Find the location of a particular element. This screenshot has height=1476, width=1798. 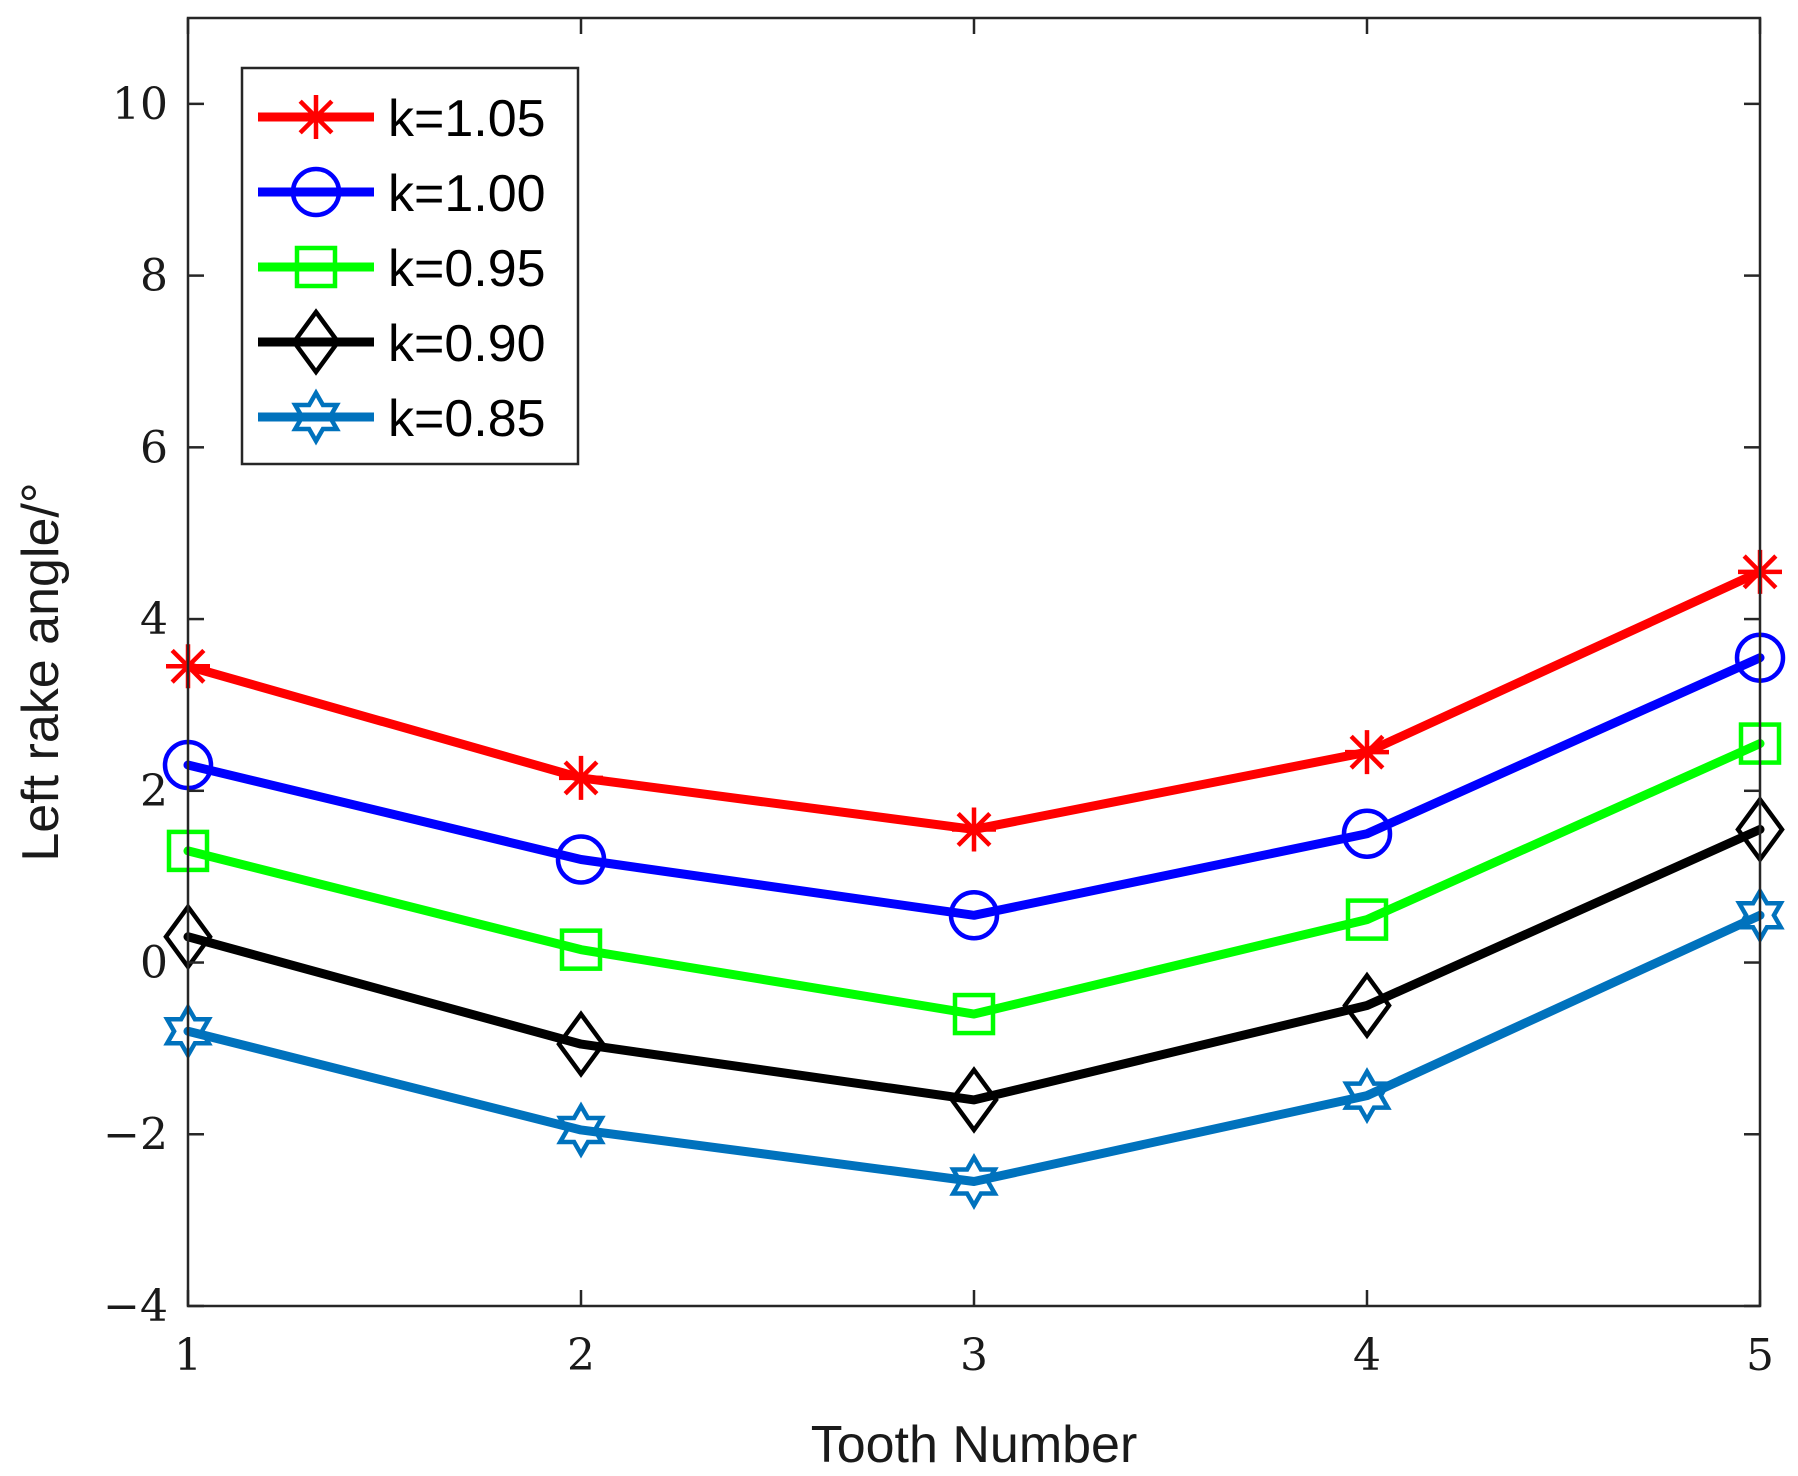

x-tick-label: 1 is located at coordinates (188, 1355).